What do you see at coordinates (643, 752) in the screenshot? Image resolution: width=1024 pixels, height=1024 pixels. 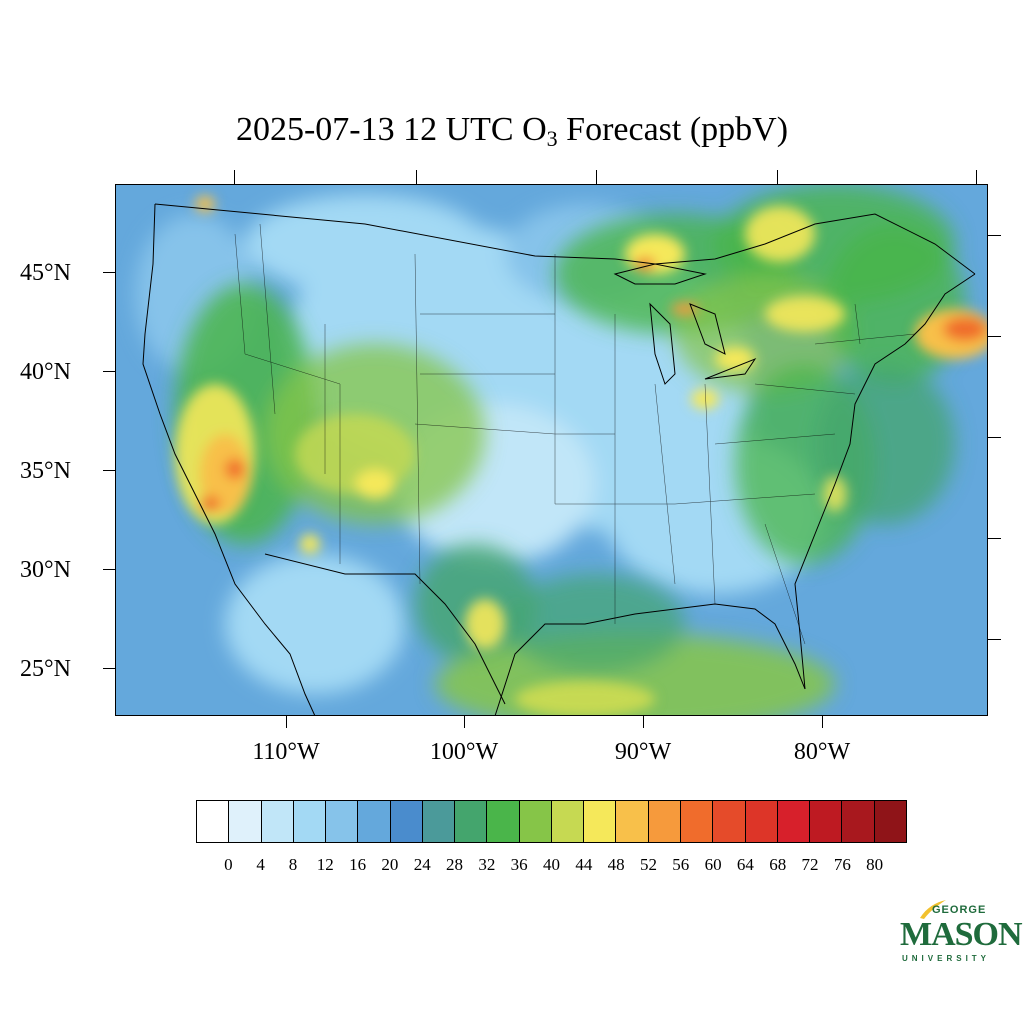 I see `lon-label-90: 90°W` at bounding box center [643, 752].